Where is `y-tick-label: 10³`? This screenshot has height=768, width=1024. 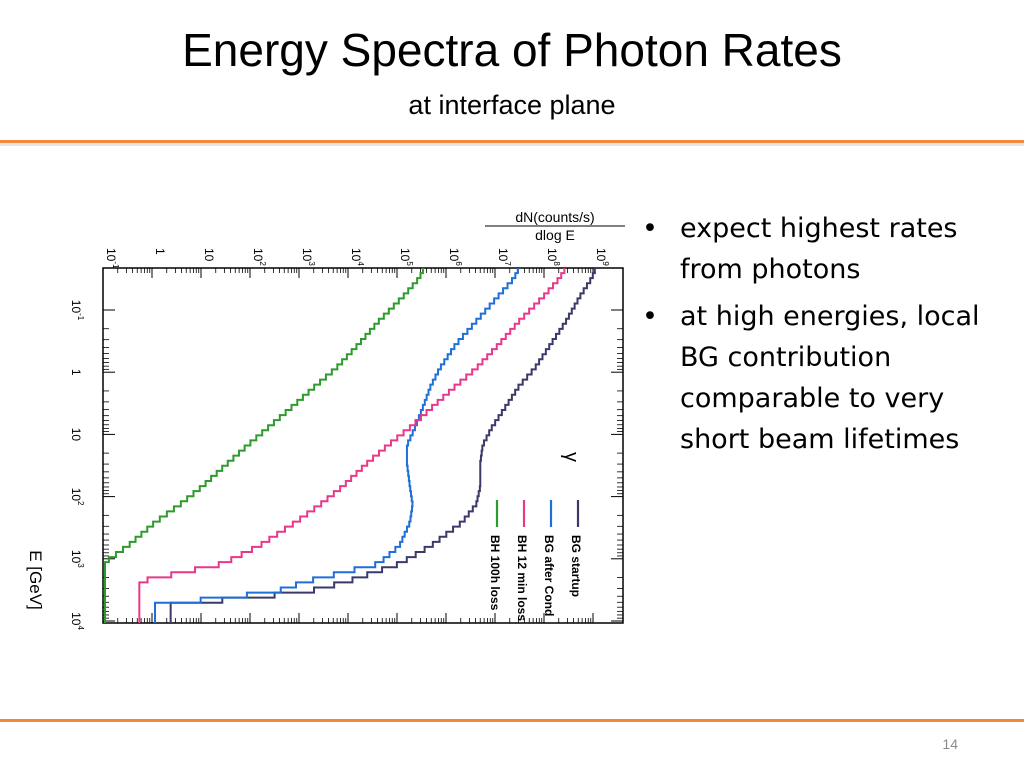
y-tick-label: 10³ is located at coordinates (308, 257).